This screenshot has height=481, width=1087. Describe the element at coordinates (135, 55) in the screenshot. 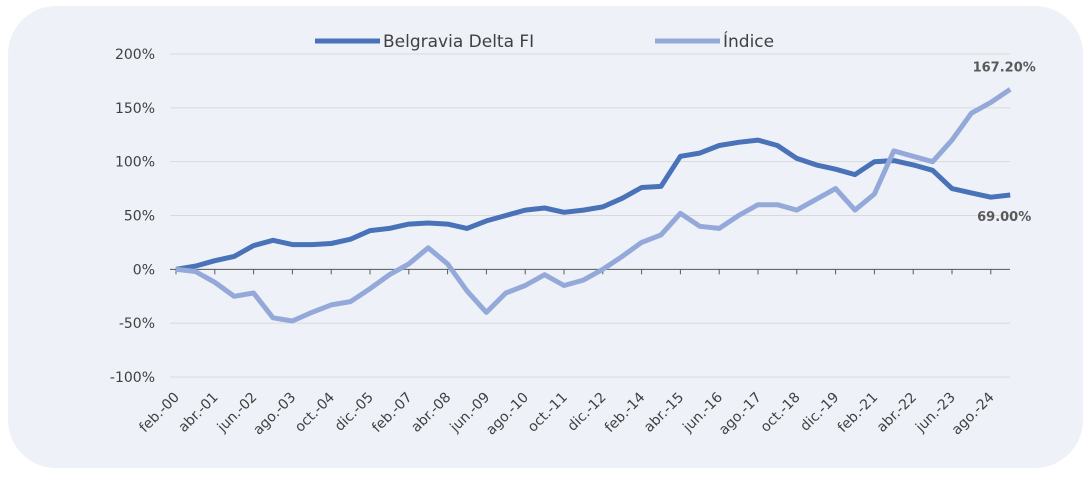

I see `y-tick-label: 200%` at that location.